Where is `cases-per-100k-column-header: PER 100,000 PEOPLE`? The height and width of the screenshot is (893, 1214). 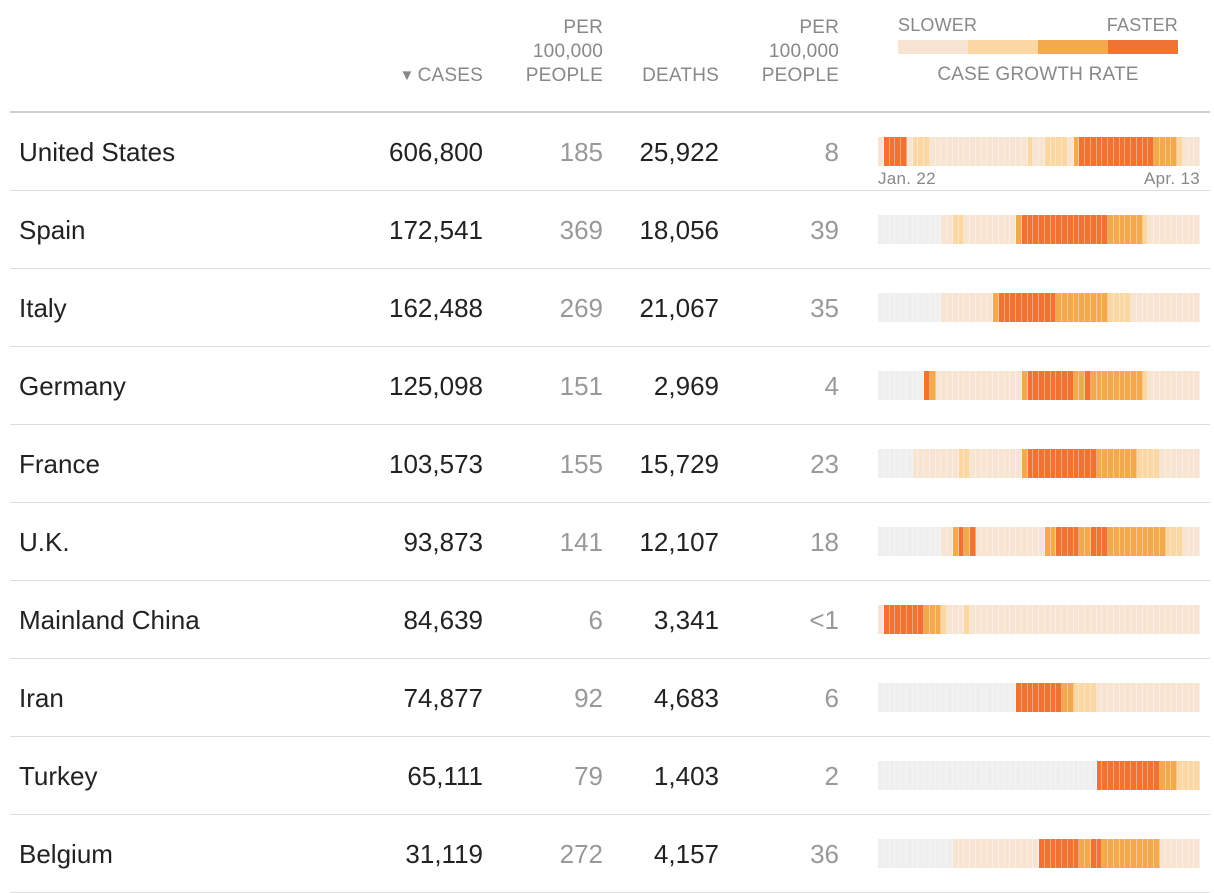
cases-per-100k-column-header: PER 100,000 PEOPLE is located at coordinates (543, 52).